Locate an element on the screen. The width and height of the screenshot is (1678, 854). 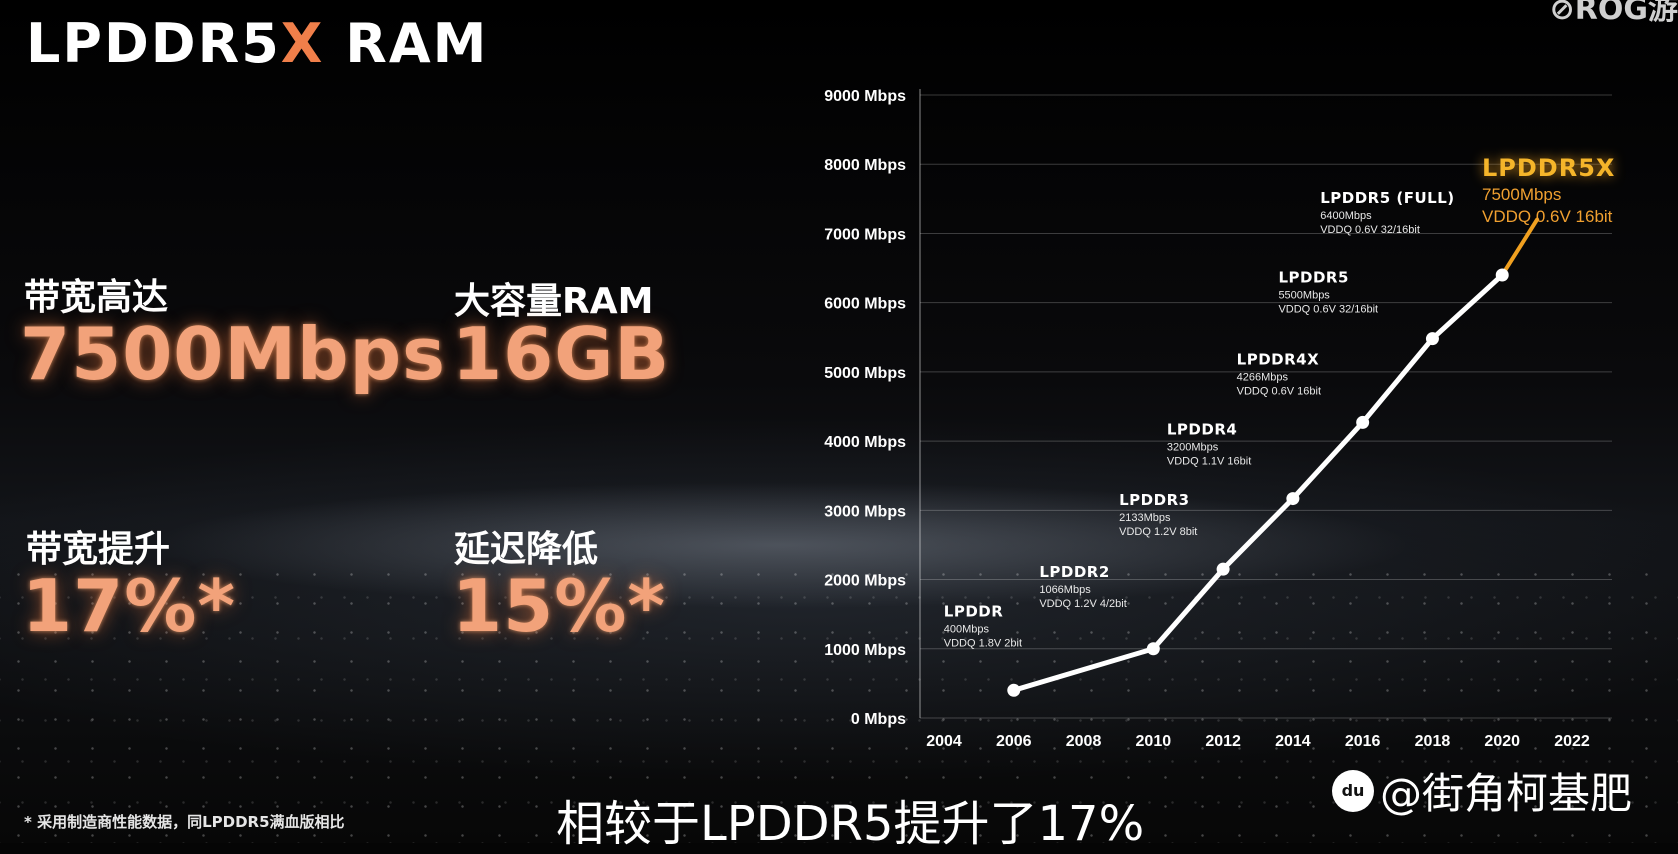
stat-bandwidth-gain-value: 17%* is located at coordinates (129, 606).